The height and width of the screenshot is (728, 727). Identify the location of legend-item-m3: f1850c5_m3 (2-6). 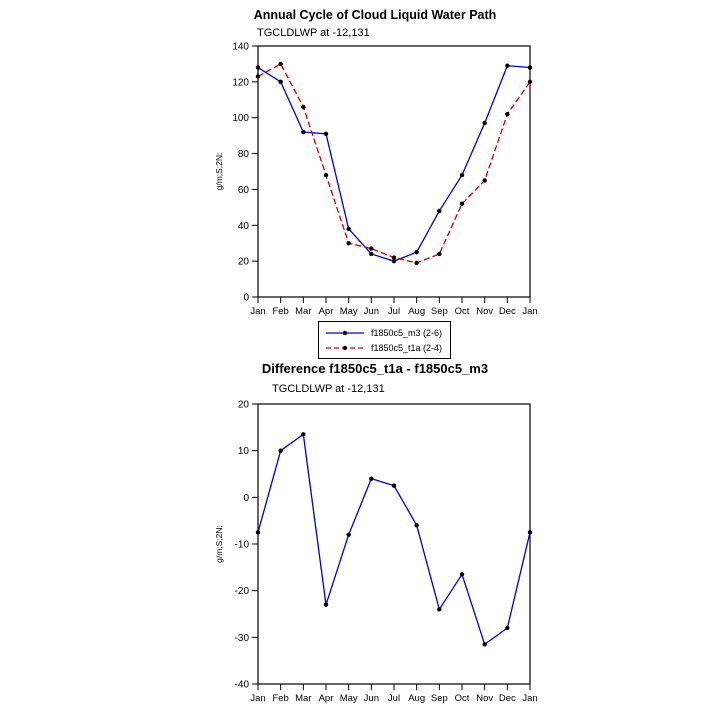
(383, 332).